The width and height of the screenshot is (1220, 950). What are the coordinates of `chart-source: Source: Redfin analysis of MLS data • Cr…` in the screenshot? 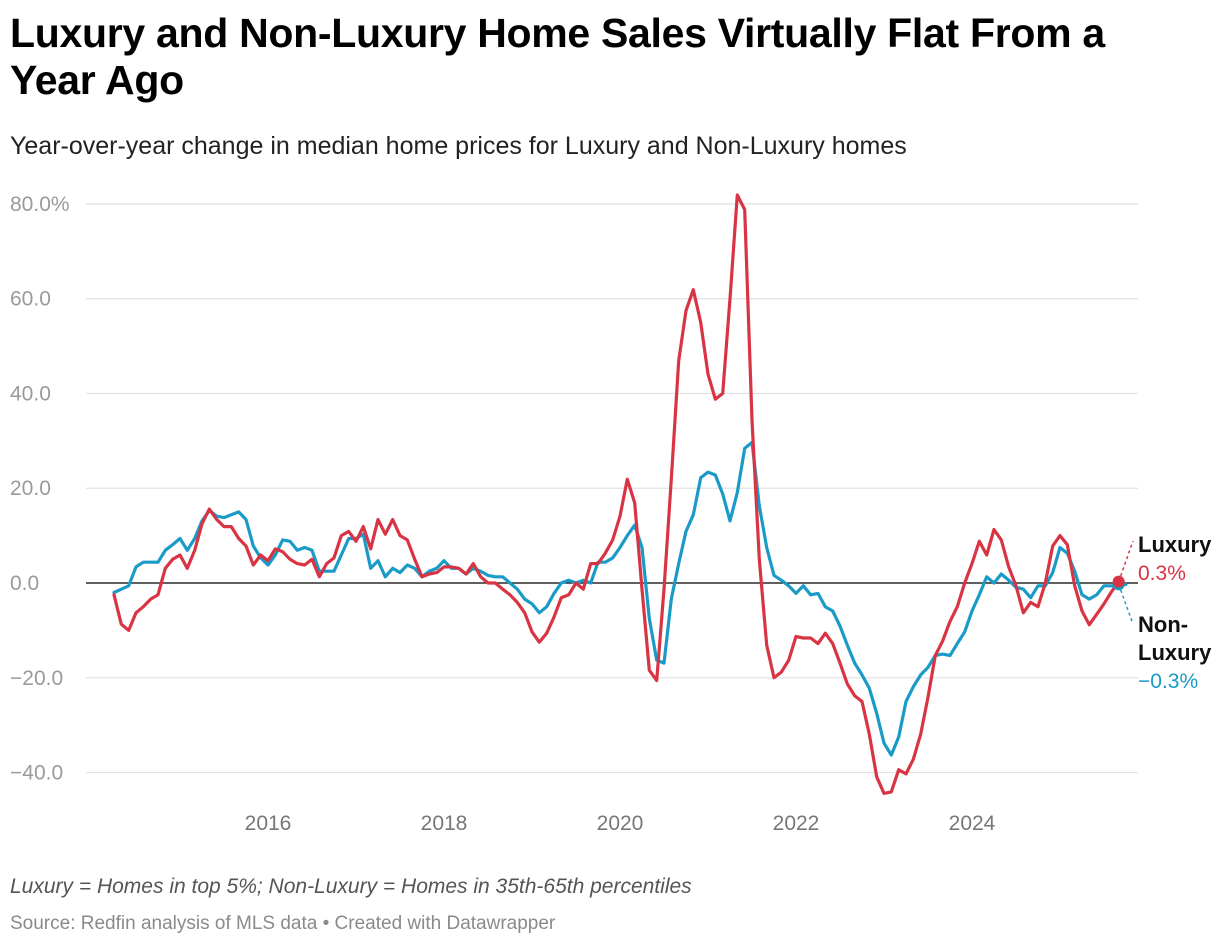 It's located at (283, 923).